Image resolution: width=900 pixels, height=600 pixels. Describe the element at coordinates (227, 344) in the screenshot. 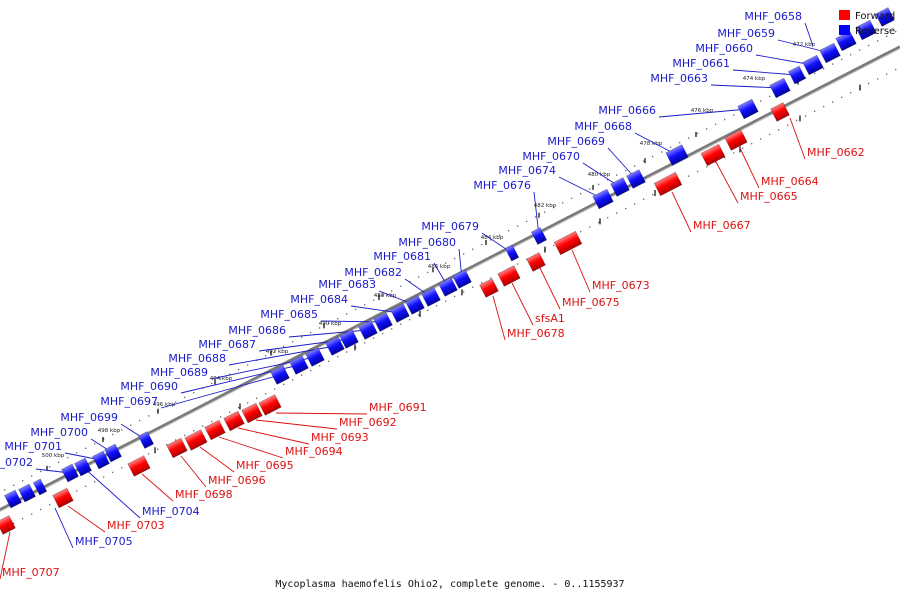

I see `reverse-gene-label: MHF_0687` at that location.